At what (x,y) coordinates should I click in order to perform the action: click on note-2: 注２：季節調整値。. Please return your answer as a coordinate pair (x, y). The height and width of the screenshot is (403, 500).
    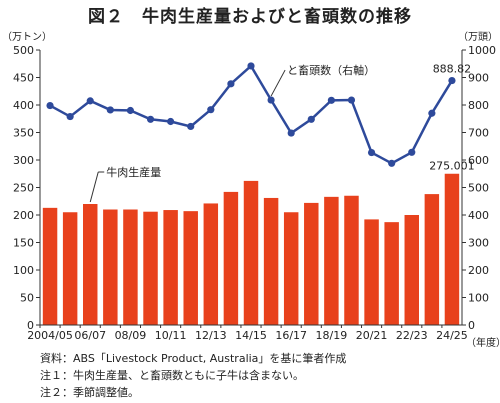
    Looking at the image, I should click on (89, 392).